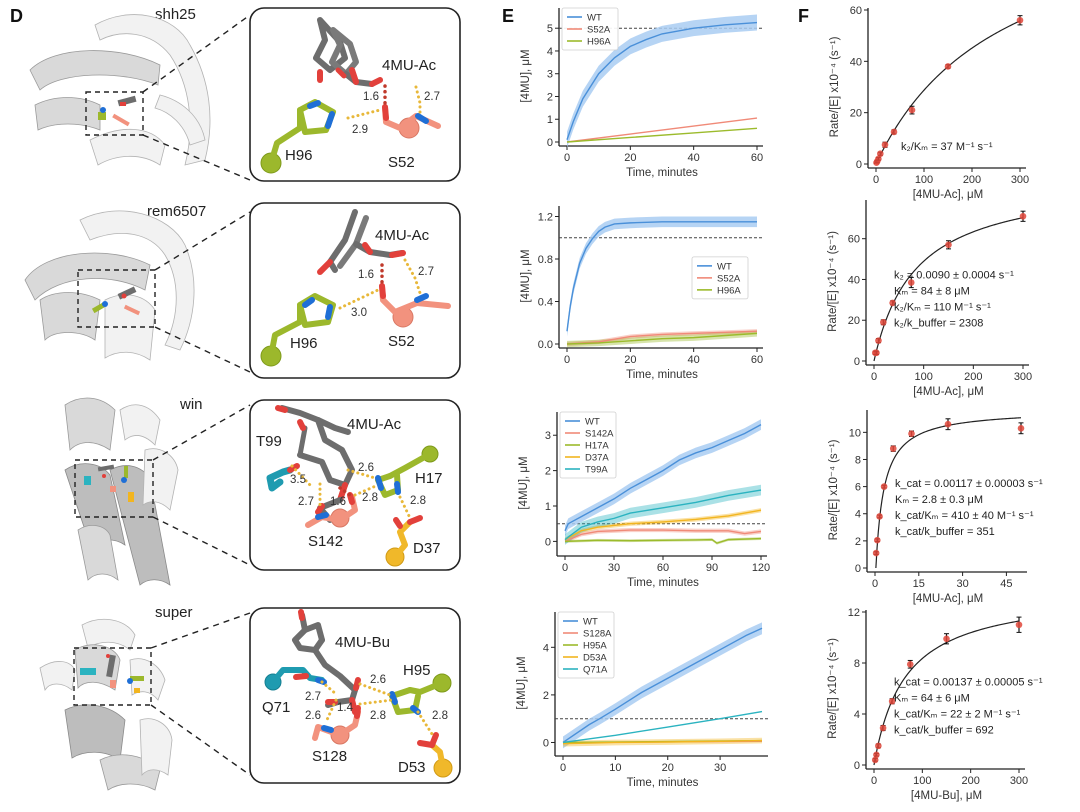  What do you see at coordinates (855, 433) in the screenshot?
I see `y-tick-label: 10` at bounding box center [855, 433].